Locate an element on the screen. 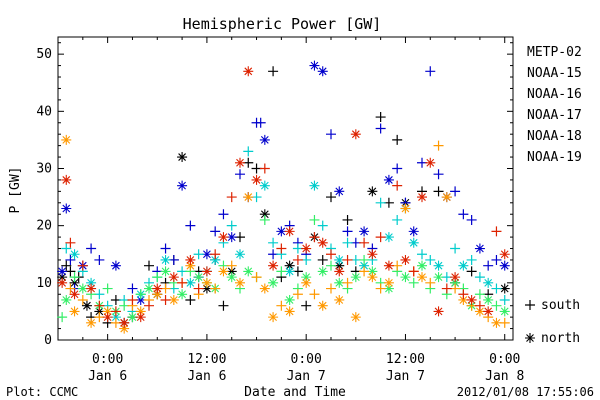 The width and height of the screenshot is (600, 400). x-tick-date-label: Jan 6 is located at coordinates (107, 376).